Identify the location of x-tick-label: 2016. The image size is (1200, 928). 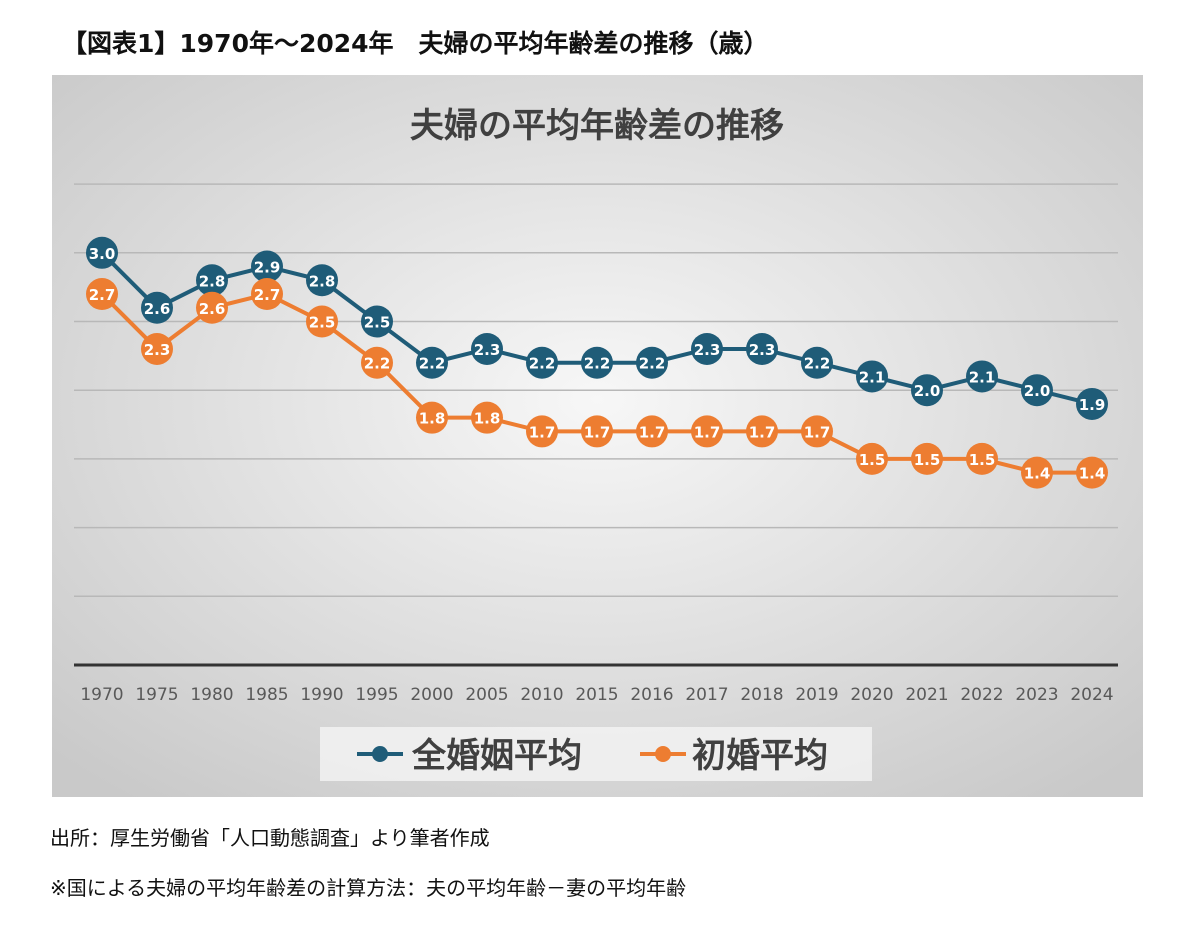
(651, 695).